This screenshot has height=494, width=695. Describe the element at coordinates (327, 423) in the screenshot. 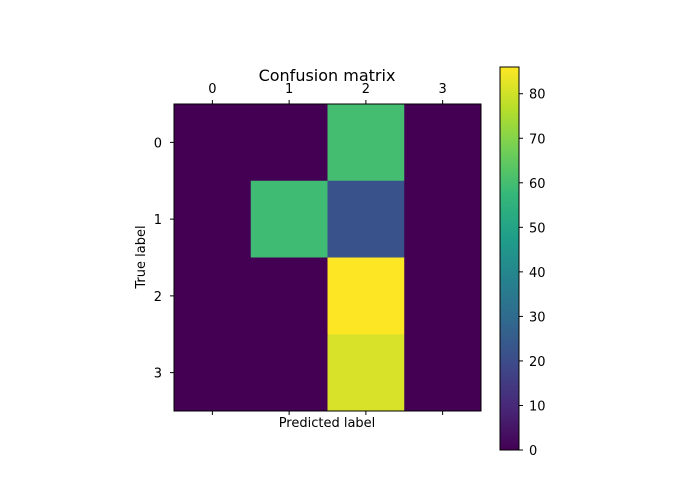

I see `x-axis-label: Predicted label` at that location.